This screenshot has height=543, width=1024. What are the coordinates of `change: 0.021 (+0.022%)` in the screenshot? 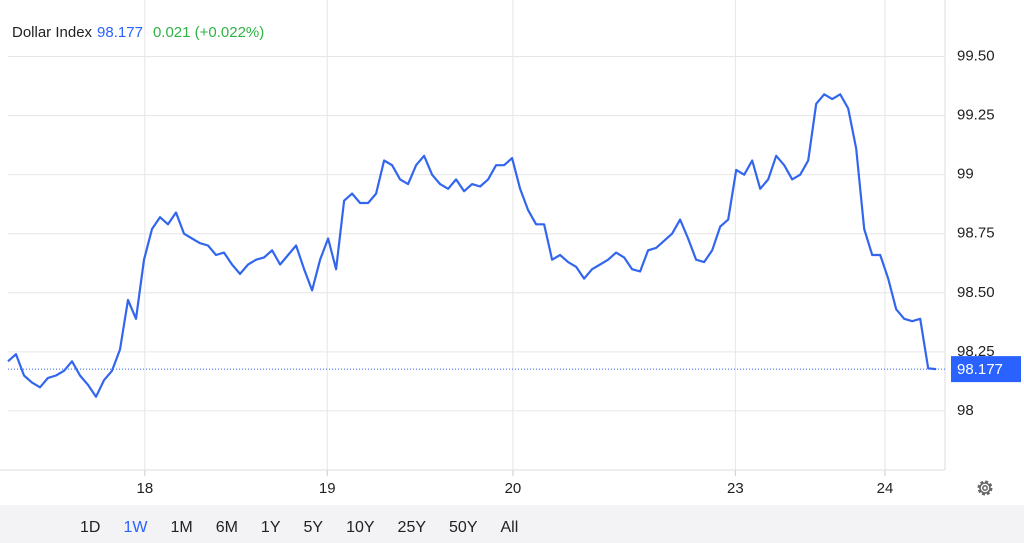 It's located at (208, 32).